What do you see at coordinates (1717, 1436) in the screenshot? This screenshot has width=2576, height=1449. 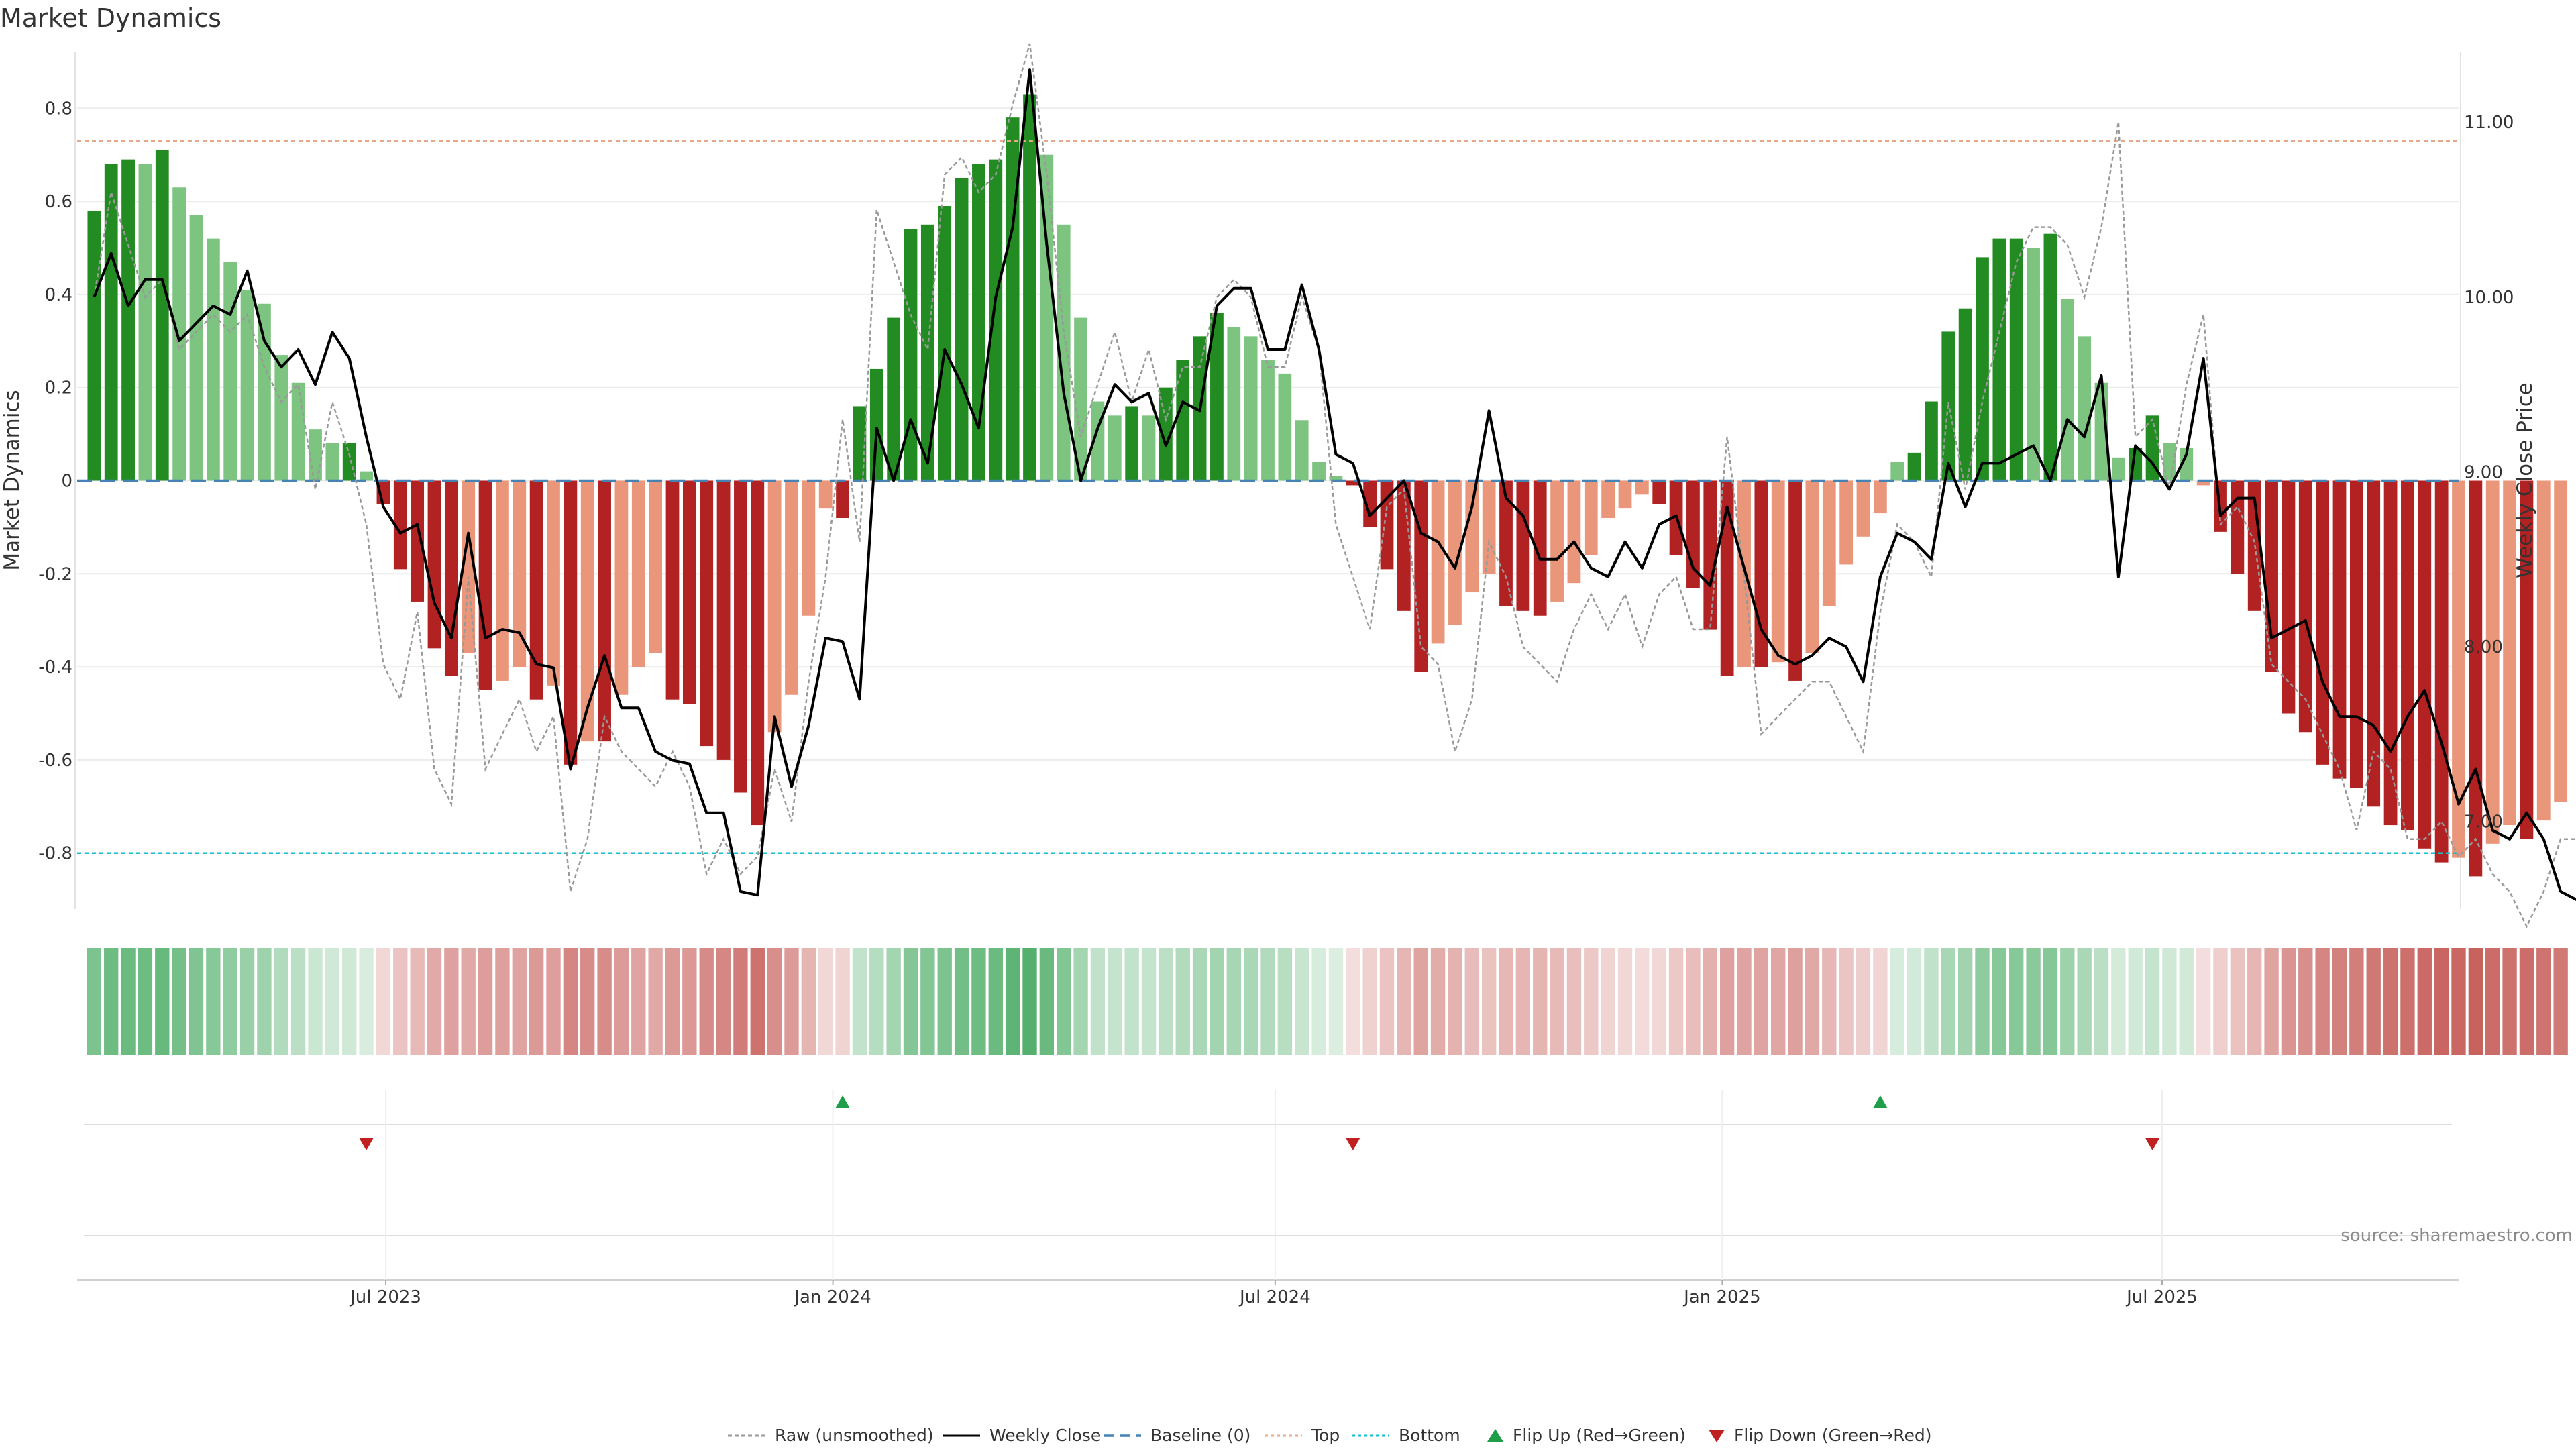 I see `legend-flip-down-icon` at bounding box center [1717, 1436].